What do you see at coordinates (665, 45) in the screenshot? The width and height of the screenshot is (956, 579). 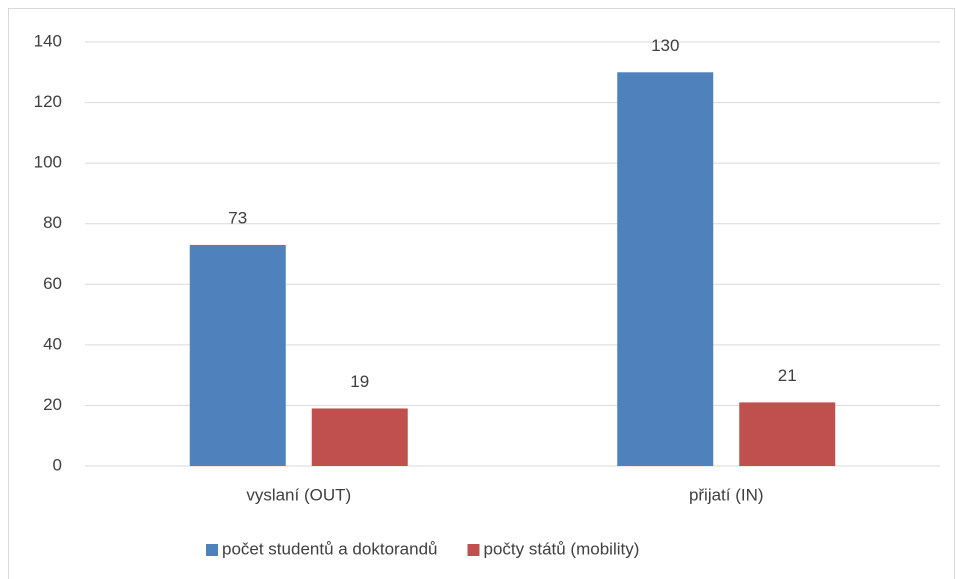 I see `data-label: 130` at bounding box center [665, 45].